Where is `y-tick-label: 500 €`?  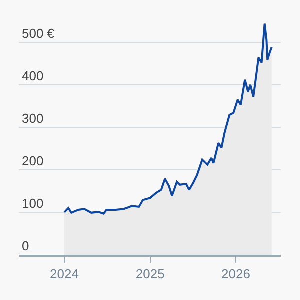
y-tick-label: 500 € is located at coordinates (39, 33).